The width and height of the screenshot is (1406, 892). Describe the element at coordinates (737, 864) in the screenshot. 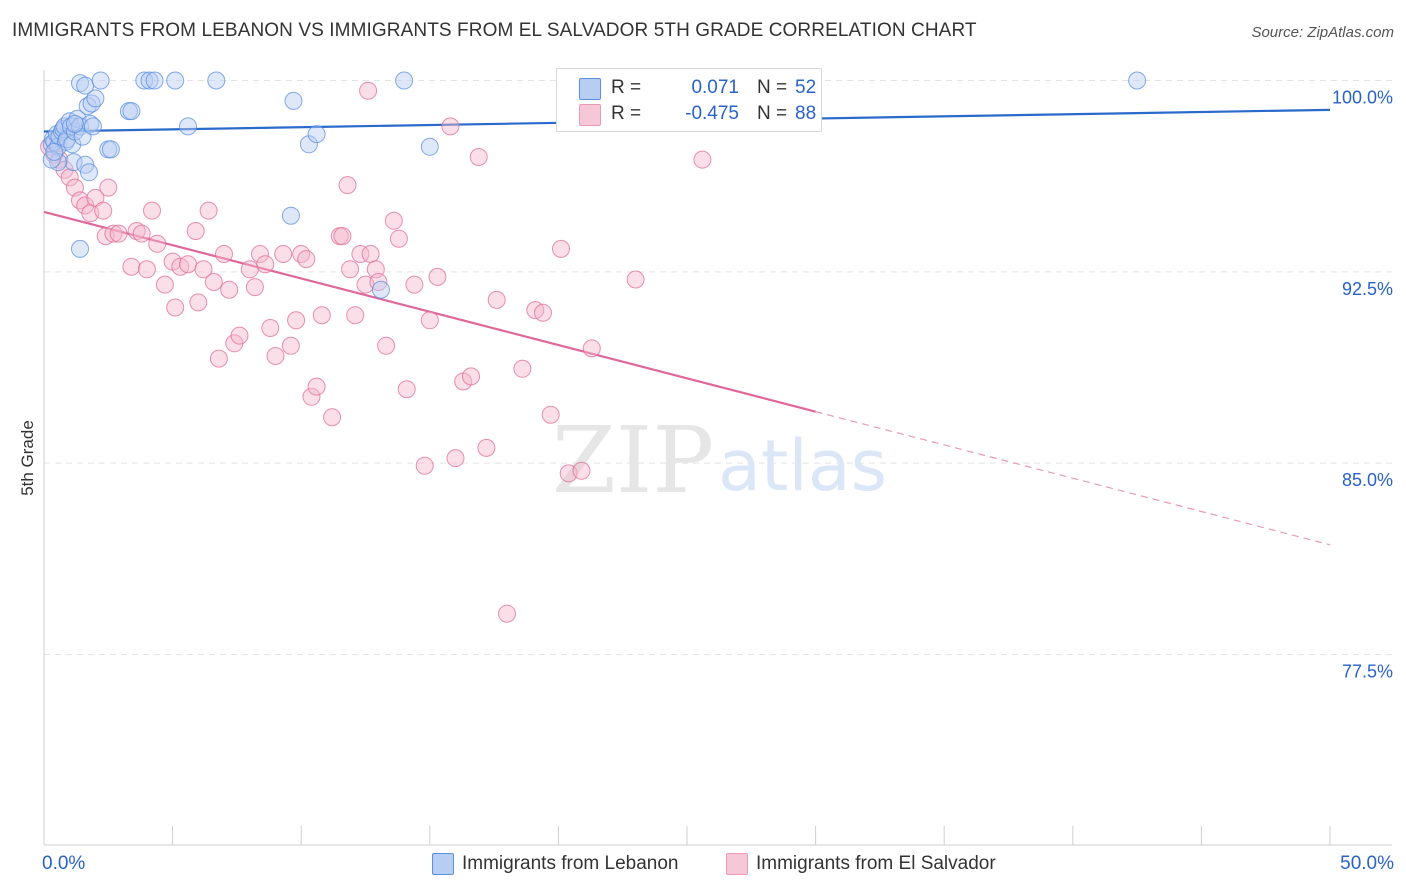

I see `bottom-legend-swatch-el-salvador` at that location.